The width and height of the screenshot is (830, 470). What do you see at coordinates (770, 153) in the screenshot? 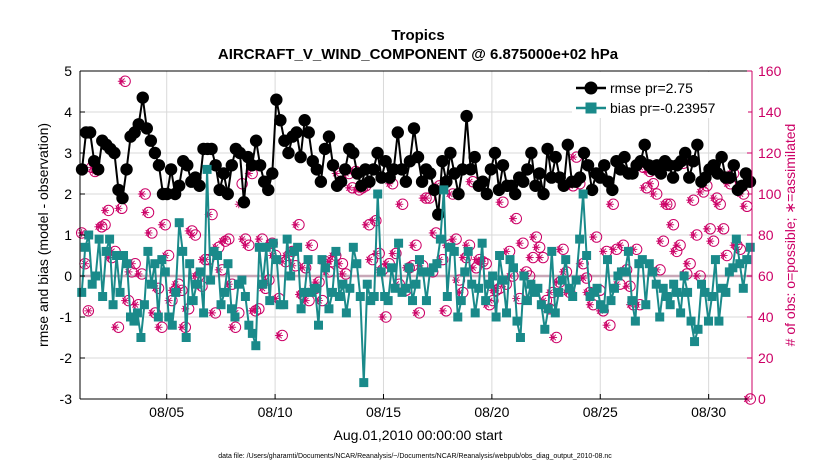
I see `y-tick-label-right: 120` at bounding box center [770, 153].